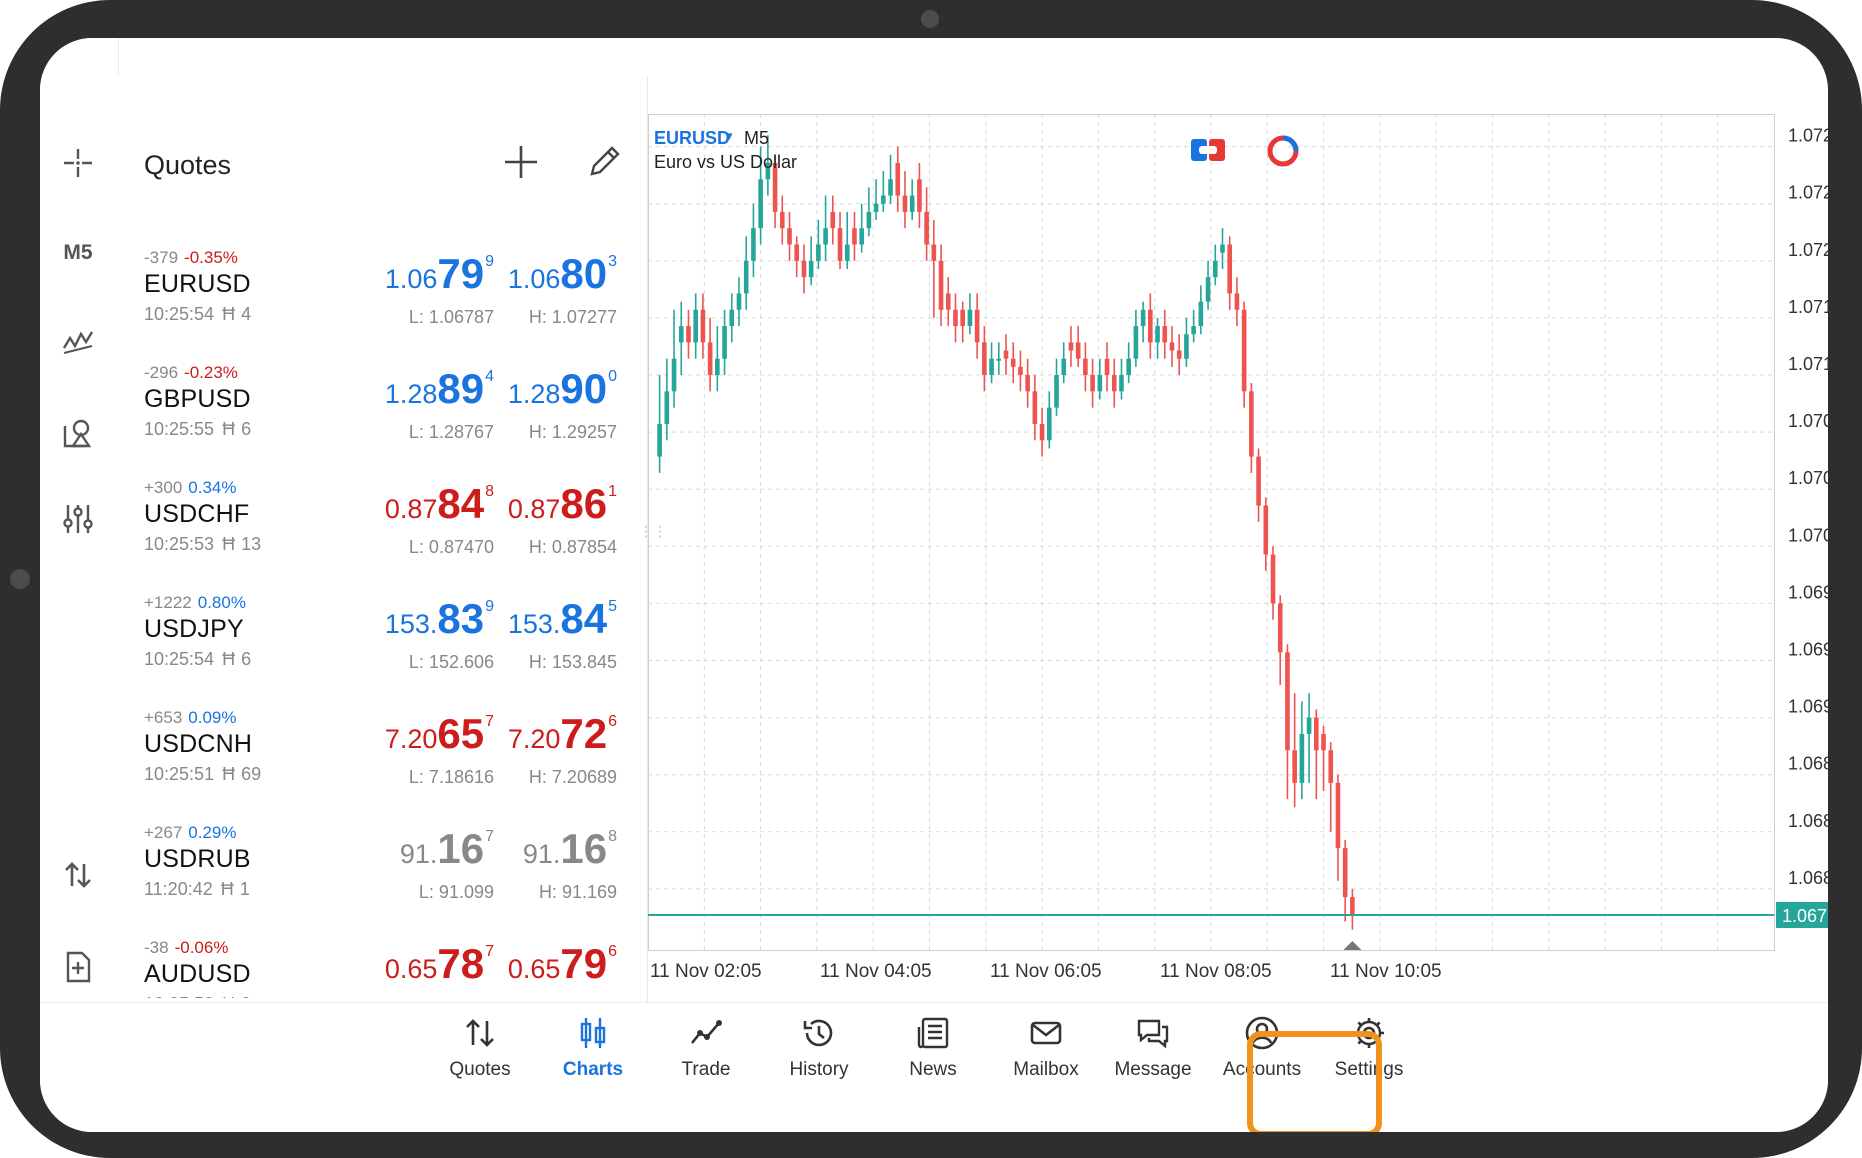 The image size is (1862, 1158). What do you see at coordinates (1283, 151) in the screenshot?
I see `signals-icon` at bounding box center [1283, 151].